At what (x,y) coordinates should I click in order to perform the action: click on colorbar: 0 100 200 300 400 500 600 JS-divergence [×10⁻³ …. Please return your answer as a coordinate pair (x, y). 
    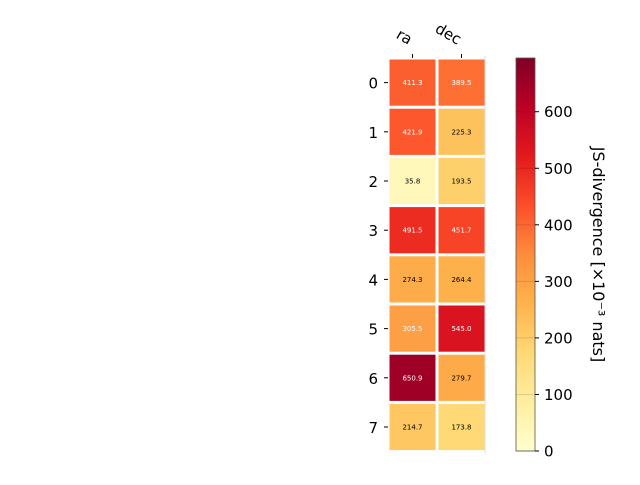
    Looking at the image, I should click on (561, 259).